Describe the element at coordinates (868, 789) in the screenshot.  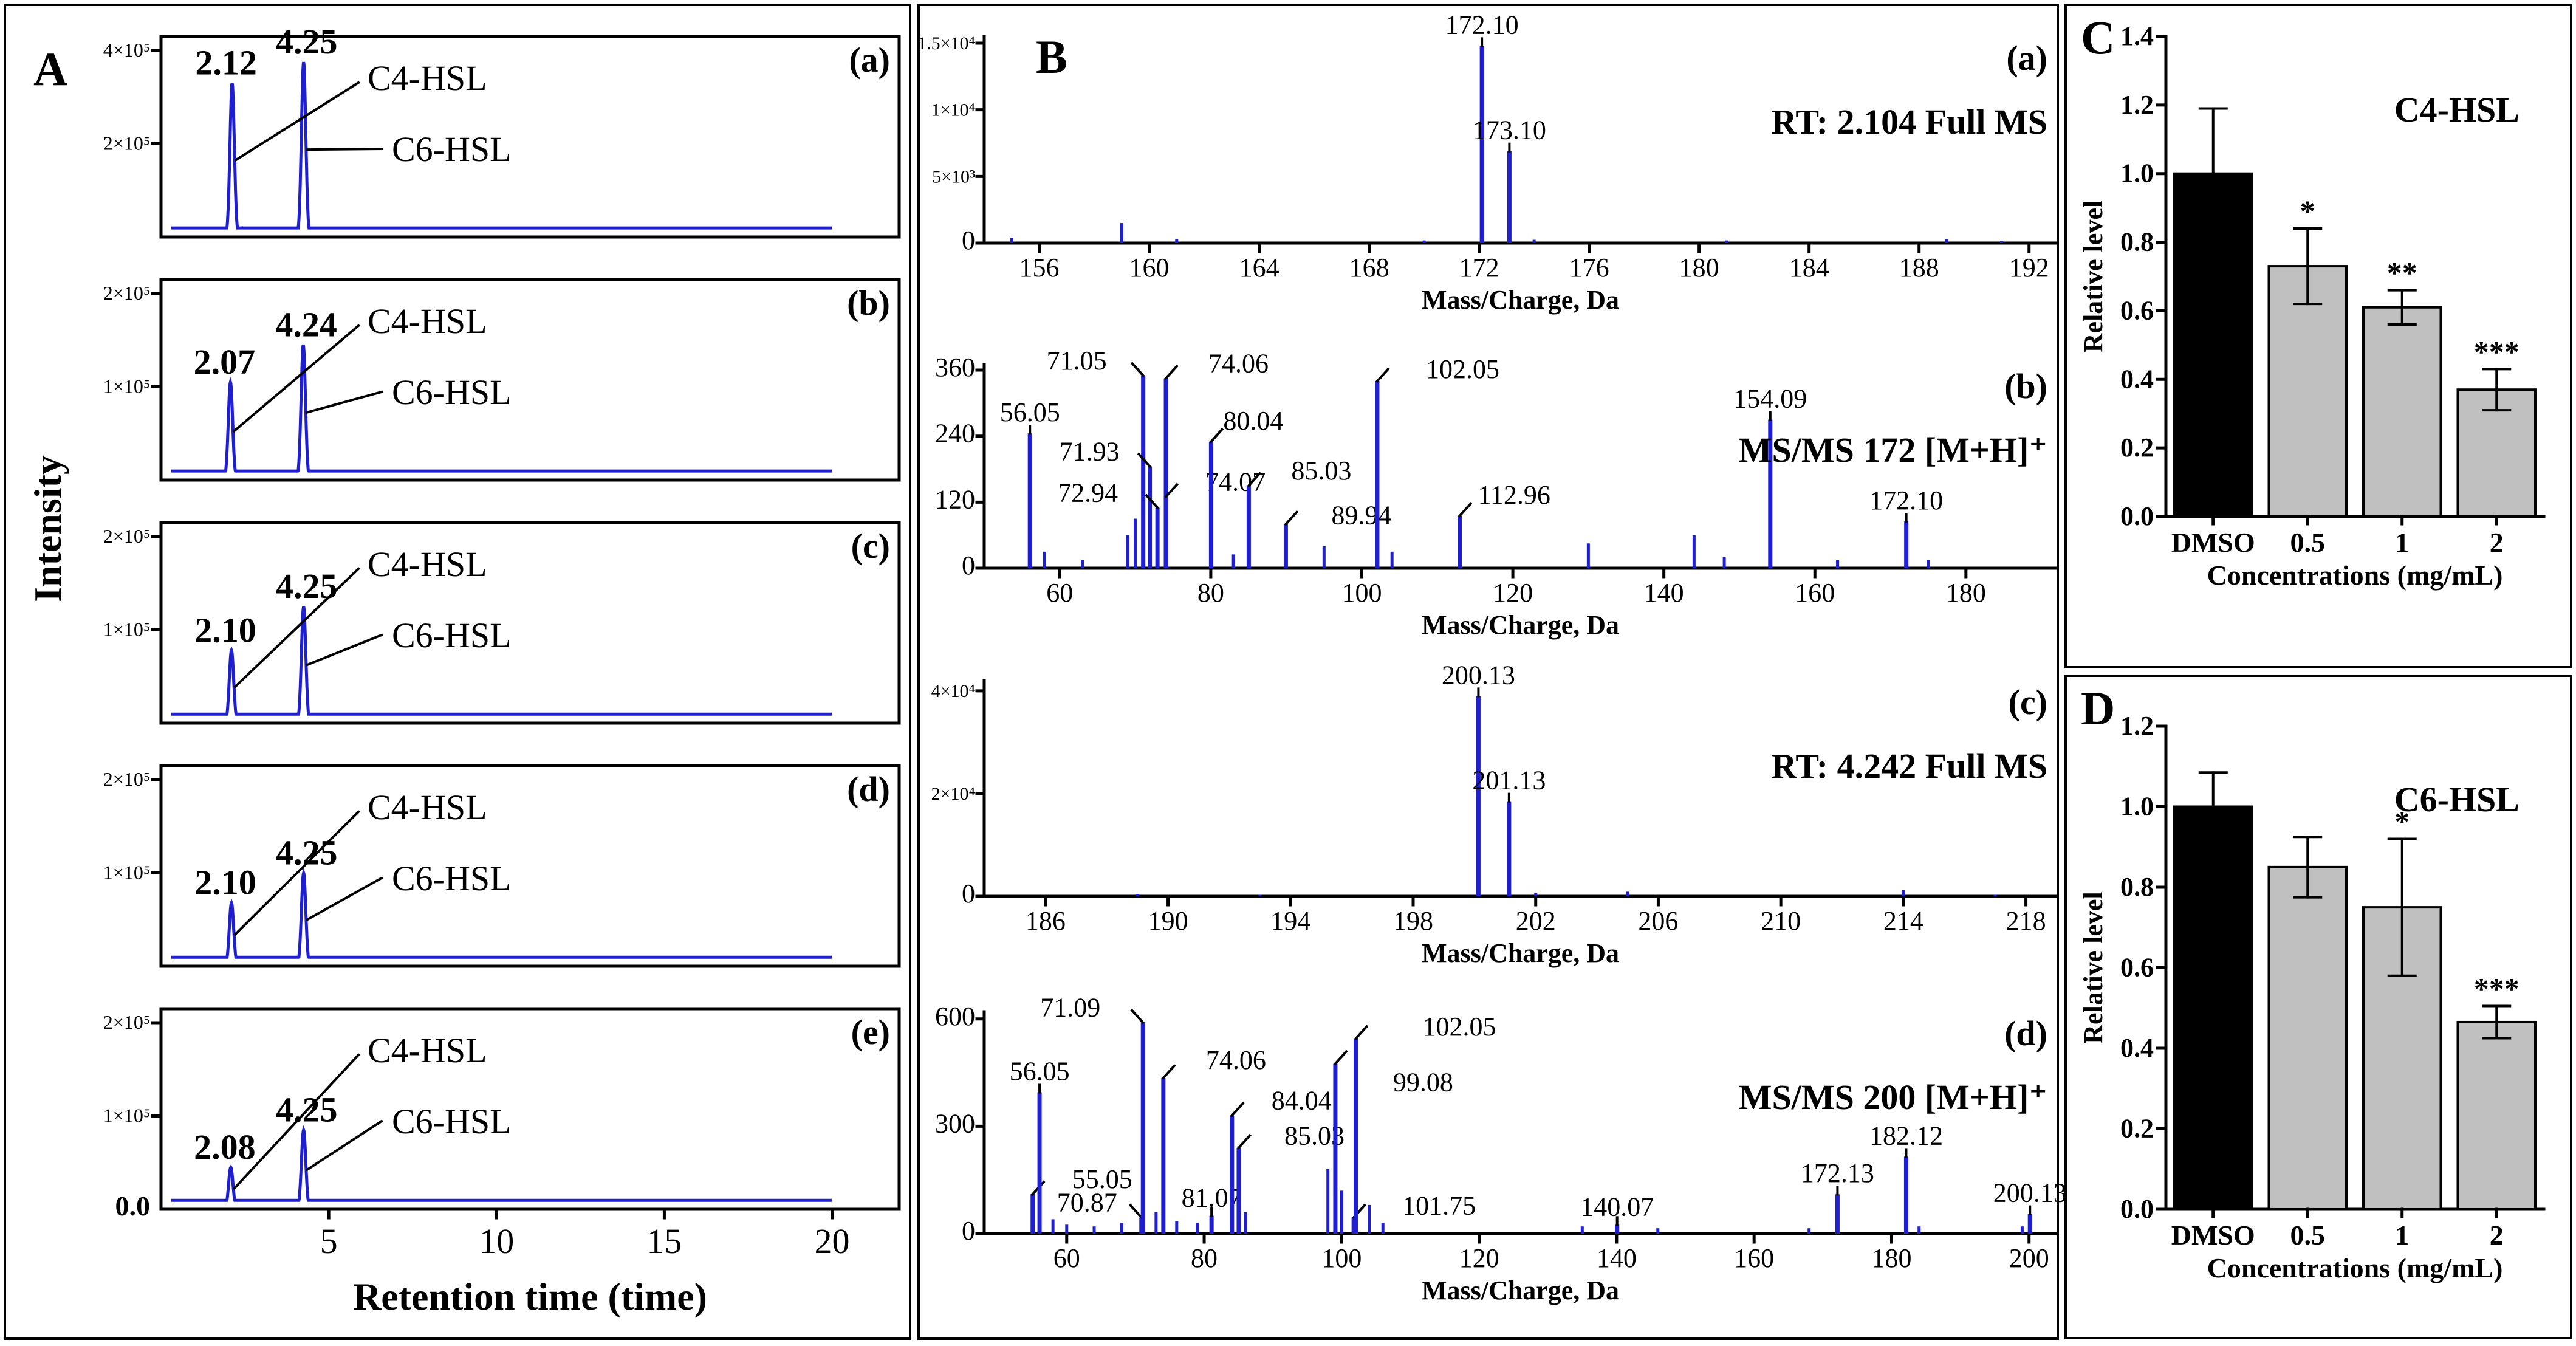
I see `subplot-label: (d)` at that location.